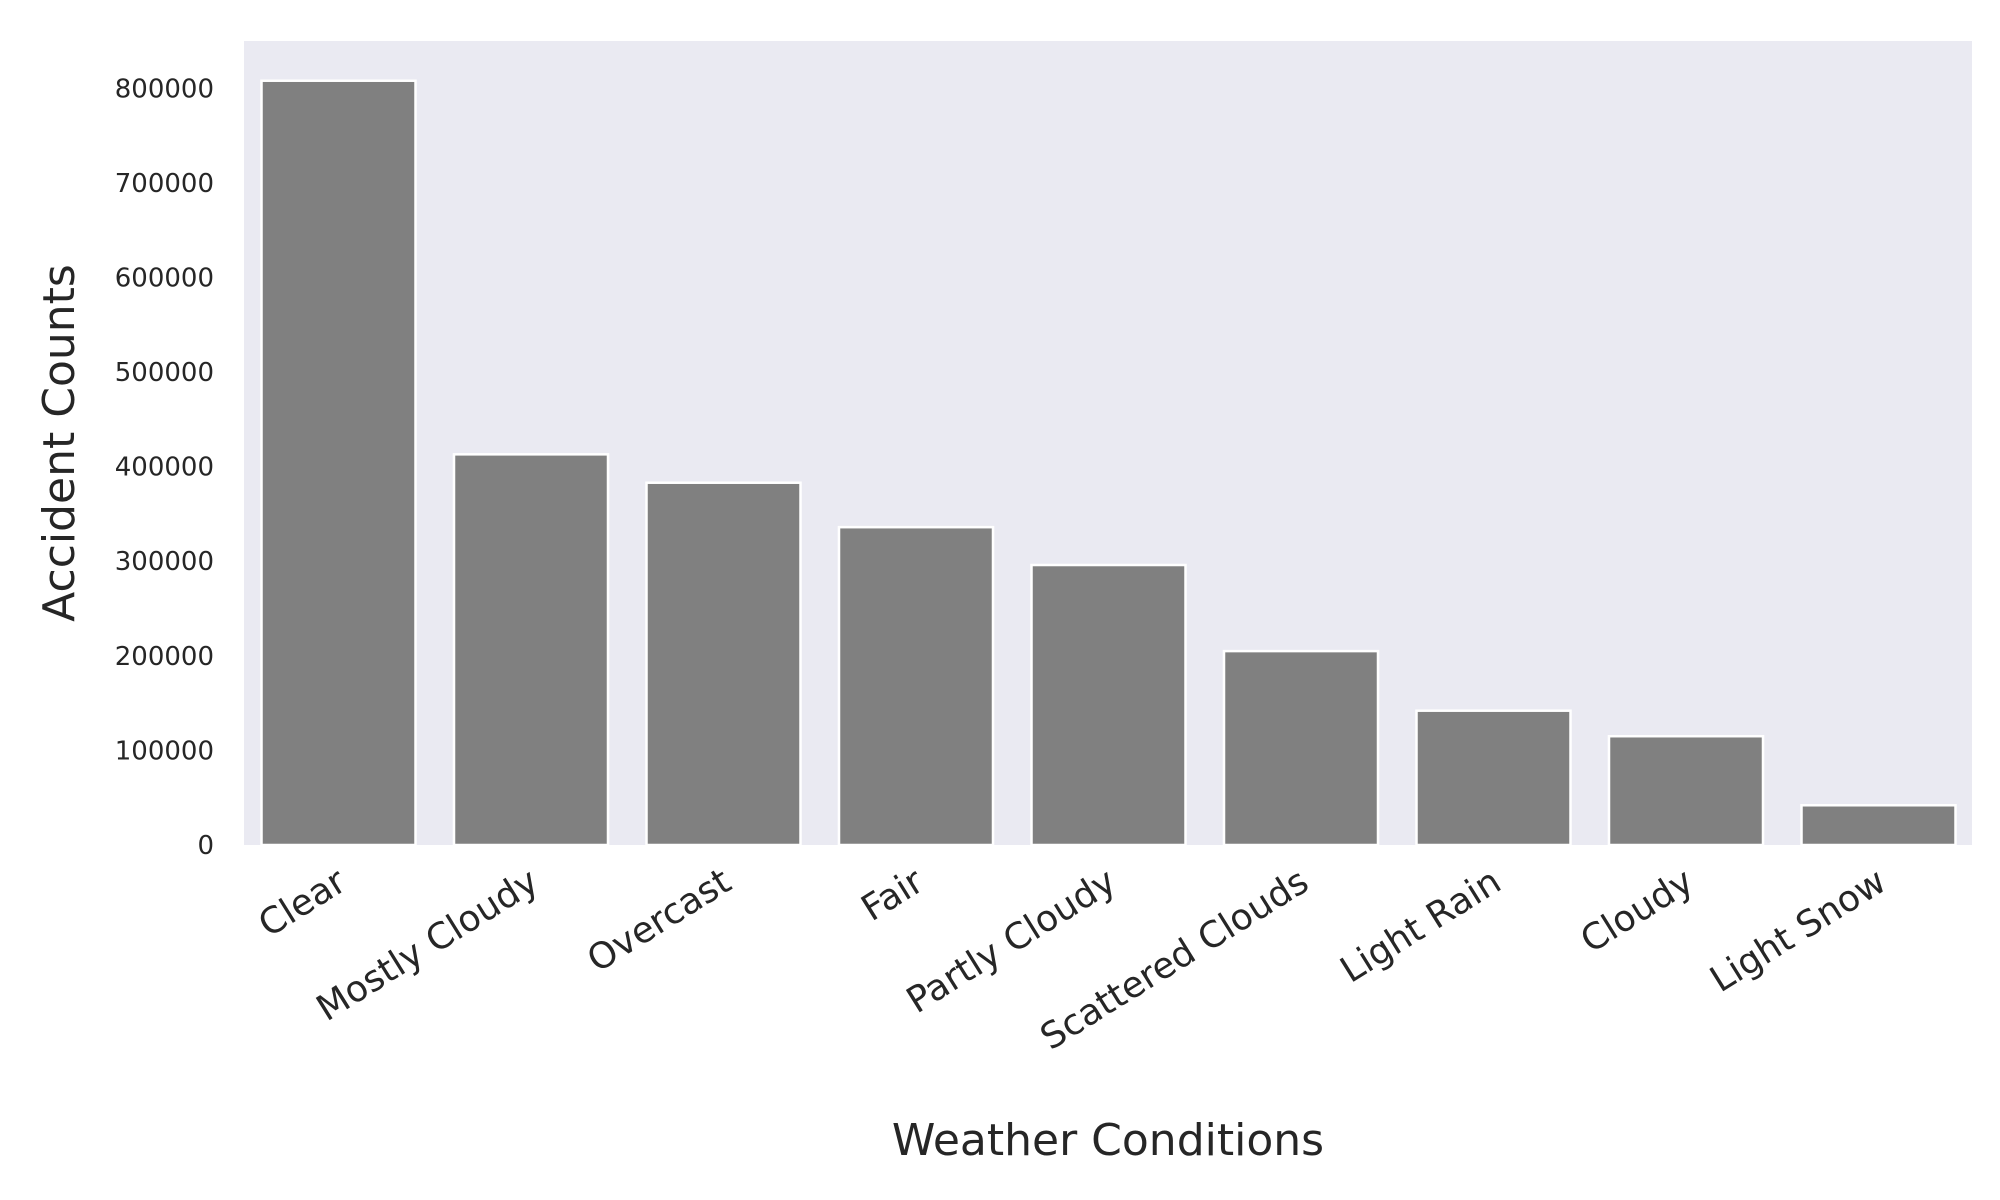  What do you see at coordinates (1686, 790) in the screenshot?
I see `bar-cloudy` at bounding box center [1686, 790].